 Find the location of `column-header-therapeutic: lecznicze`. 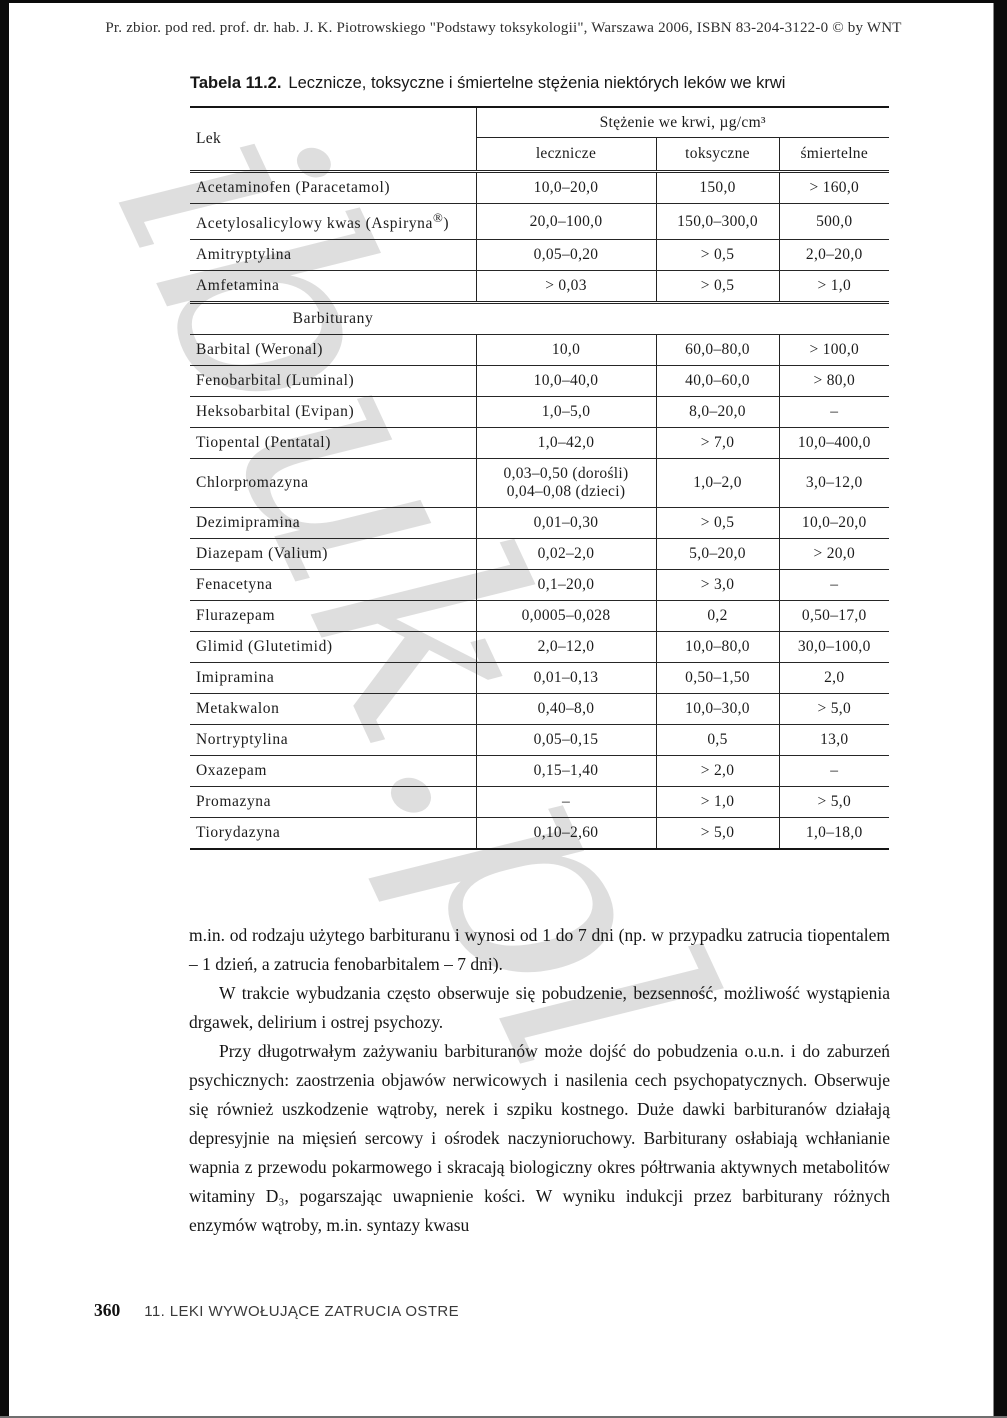

column-header-therapeutic: lecznicze is located at coordinates (566, 155).